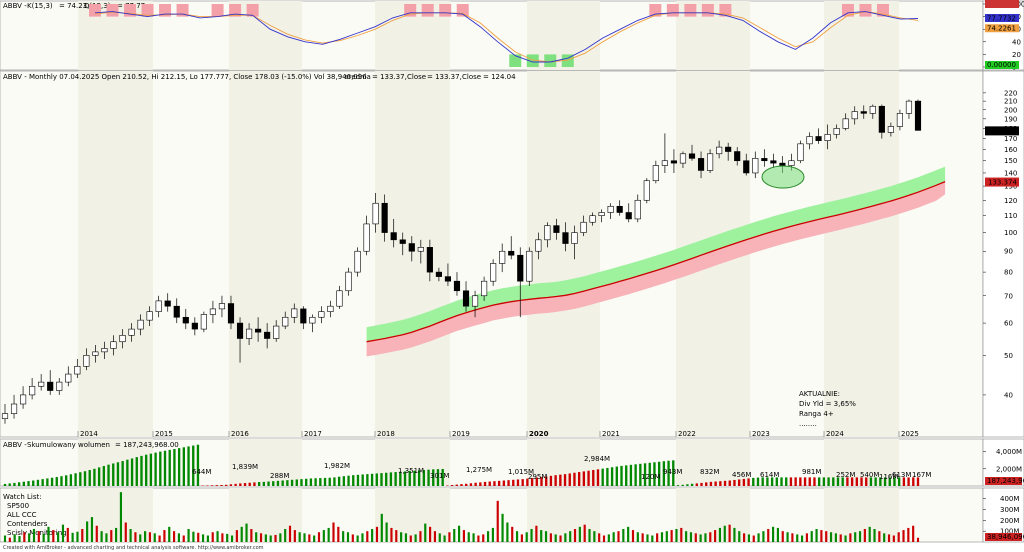 This screenshot has height=552, width=1024. What do you see at coordinates (27, 524) in the screenshot?
I see `watchlist-item-3: Contenders` at bounding box center [27, 524].